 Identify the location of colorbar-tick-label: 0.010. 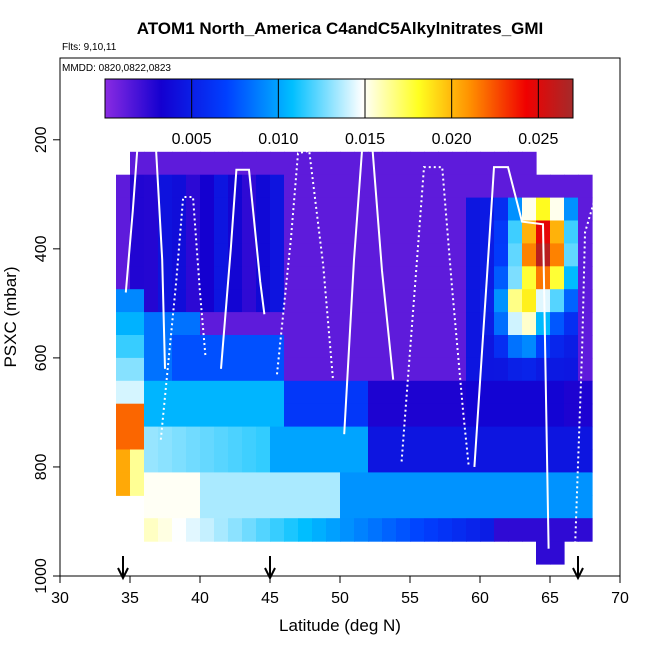
(278, 139).